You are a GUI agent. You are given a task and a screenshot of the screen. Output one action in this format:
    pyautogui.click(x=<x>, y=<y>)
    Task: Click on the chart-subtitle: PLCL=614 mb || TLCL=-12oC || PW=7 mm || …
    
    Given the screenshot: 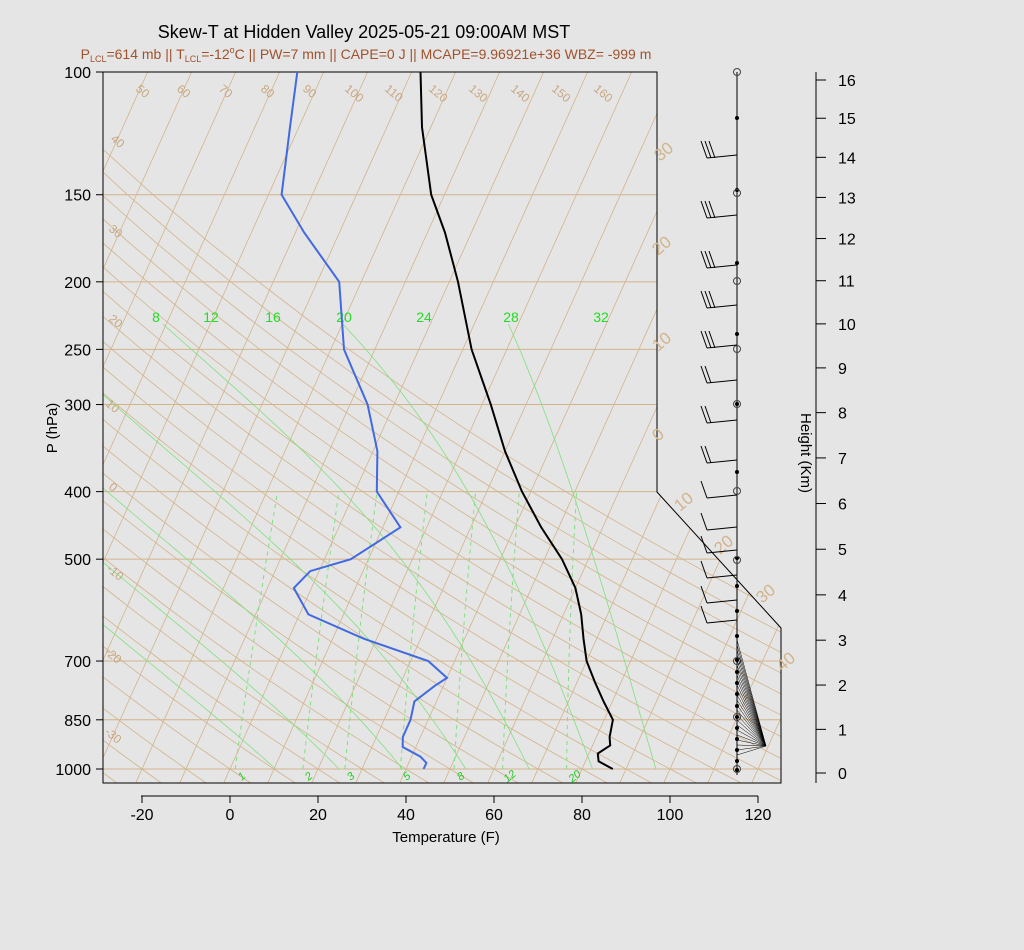 What is the action you would take?
    pyautogui.click(x=366, y=54)
    